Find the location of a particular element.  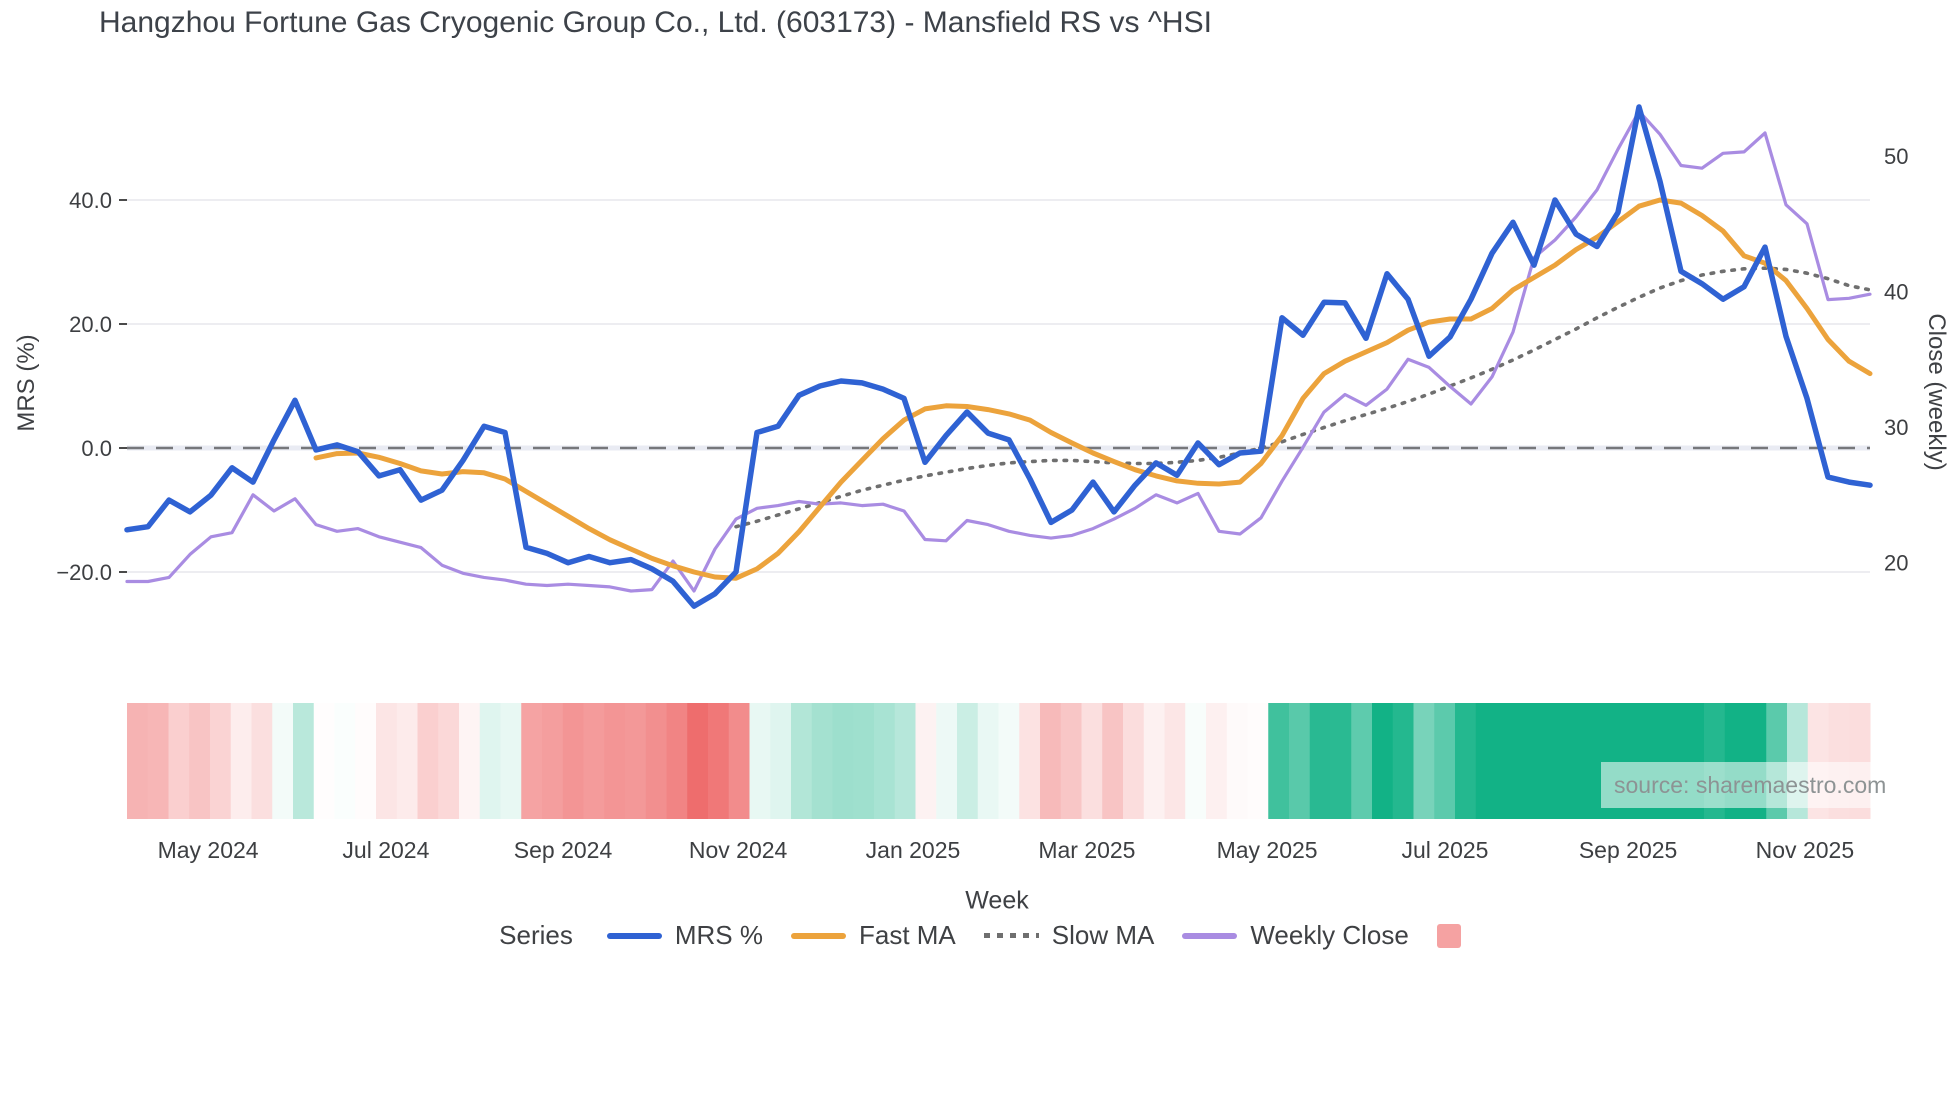

x-tick-label: Jul 2024 is located at coordinates (385, 850).